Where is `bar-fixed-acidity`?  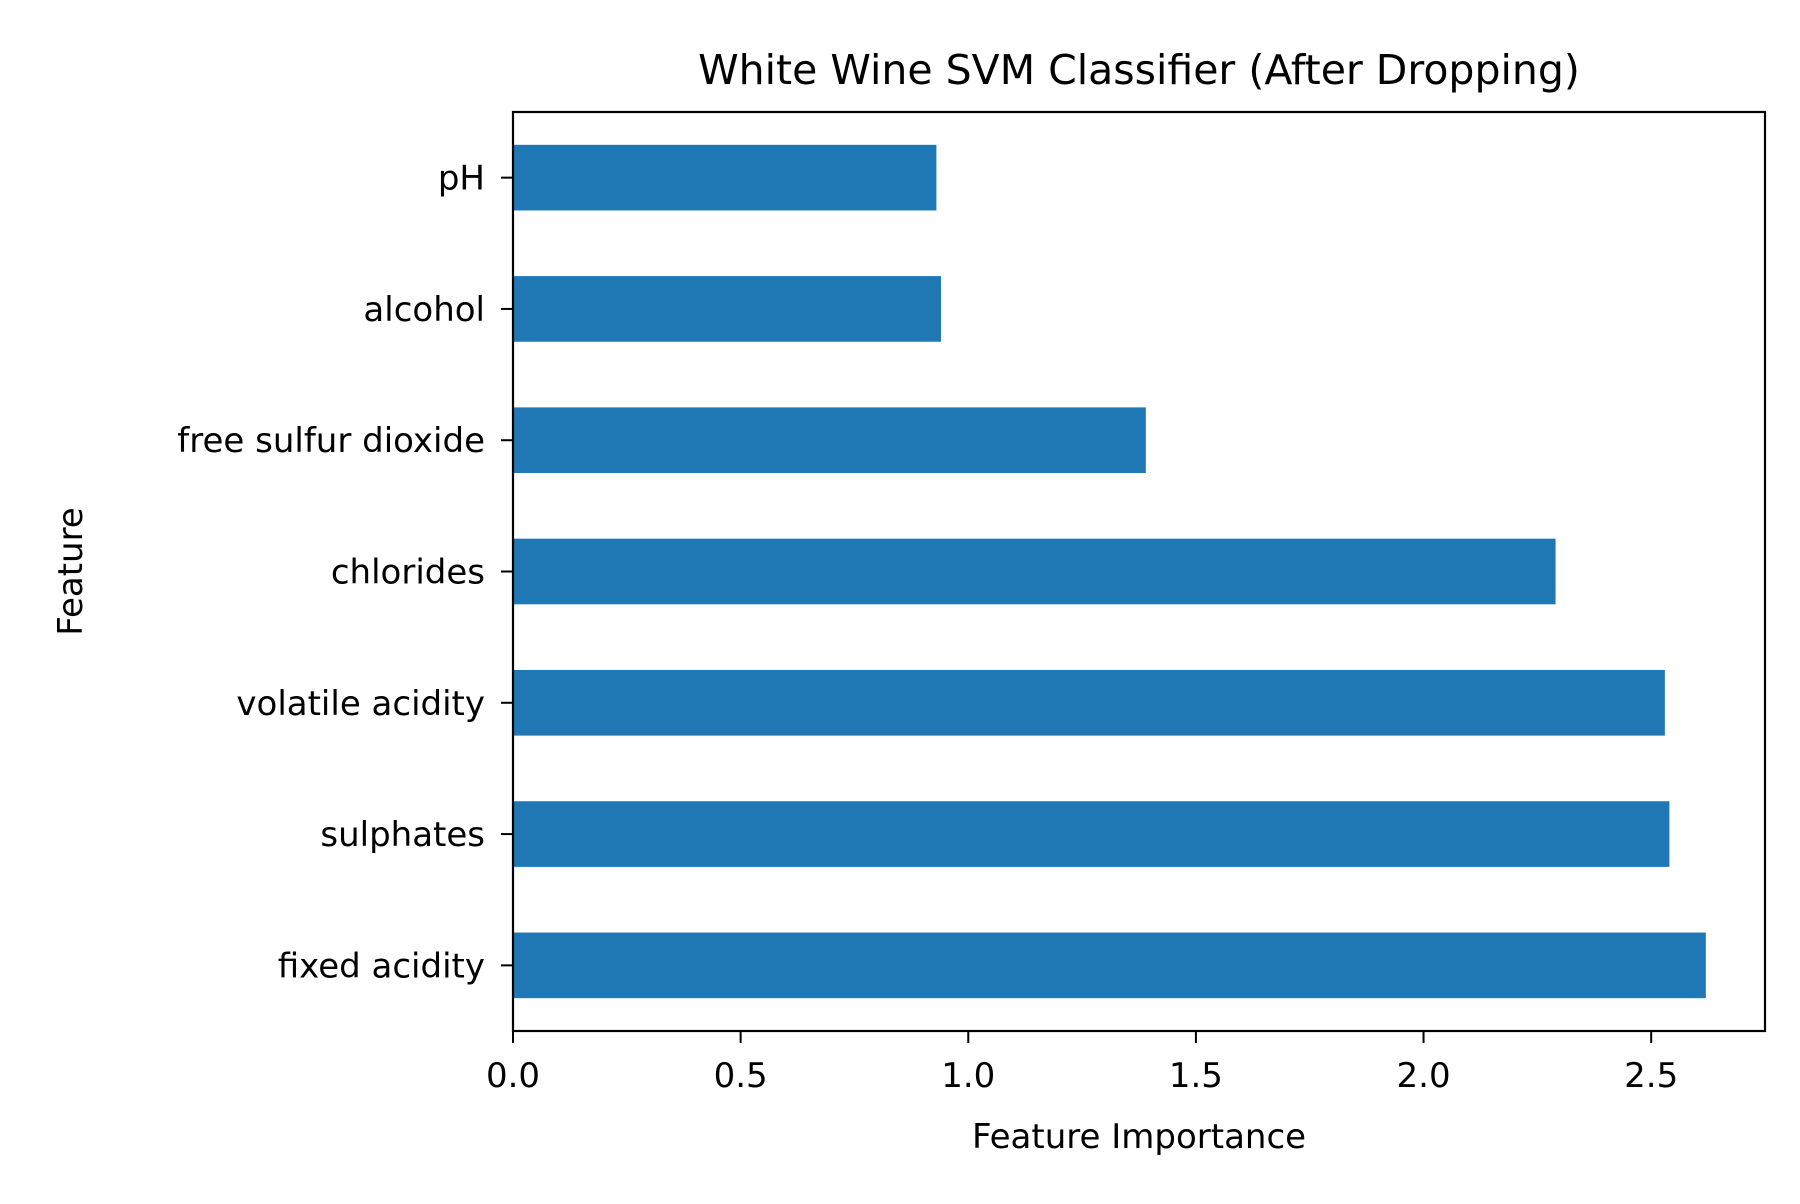 bar-fixed-acidity is located at coordinates (1109, 965).